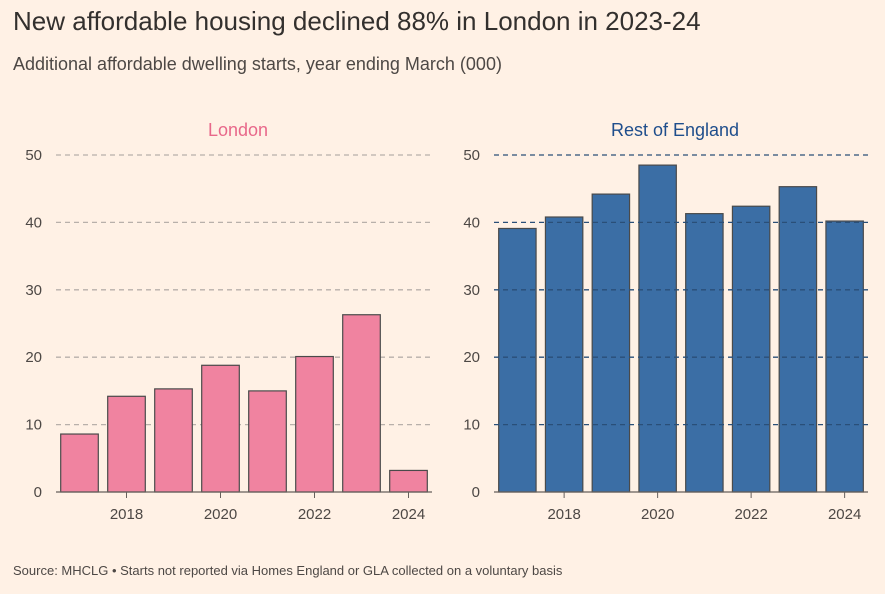 This screenshot has width=885, height=594. What do you see at coordinates (564, 354) in the screenshot?
I see `bar-rest-2018` at bounding box center [564, 354].